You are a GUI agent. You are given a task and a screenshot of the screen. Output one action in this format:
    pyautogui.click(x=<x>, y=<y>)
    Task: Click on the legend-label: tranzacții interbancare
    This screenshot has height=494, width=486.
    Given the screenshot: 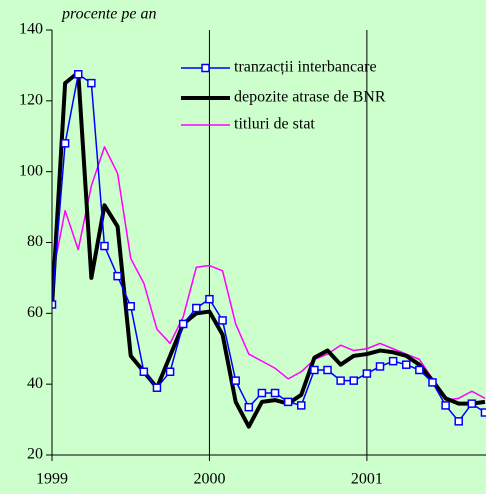 What is the action you would take?
    pyautogui.click(x=305, y=67)
    